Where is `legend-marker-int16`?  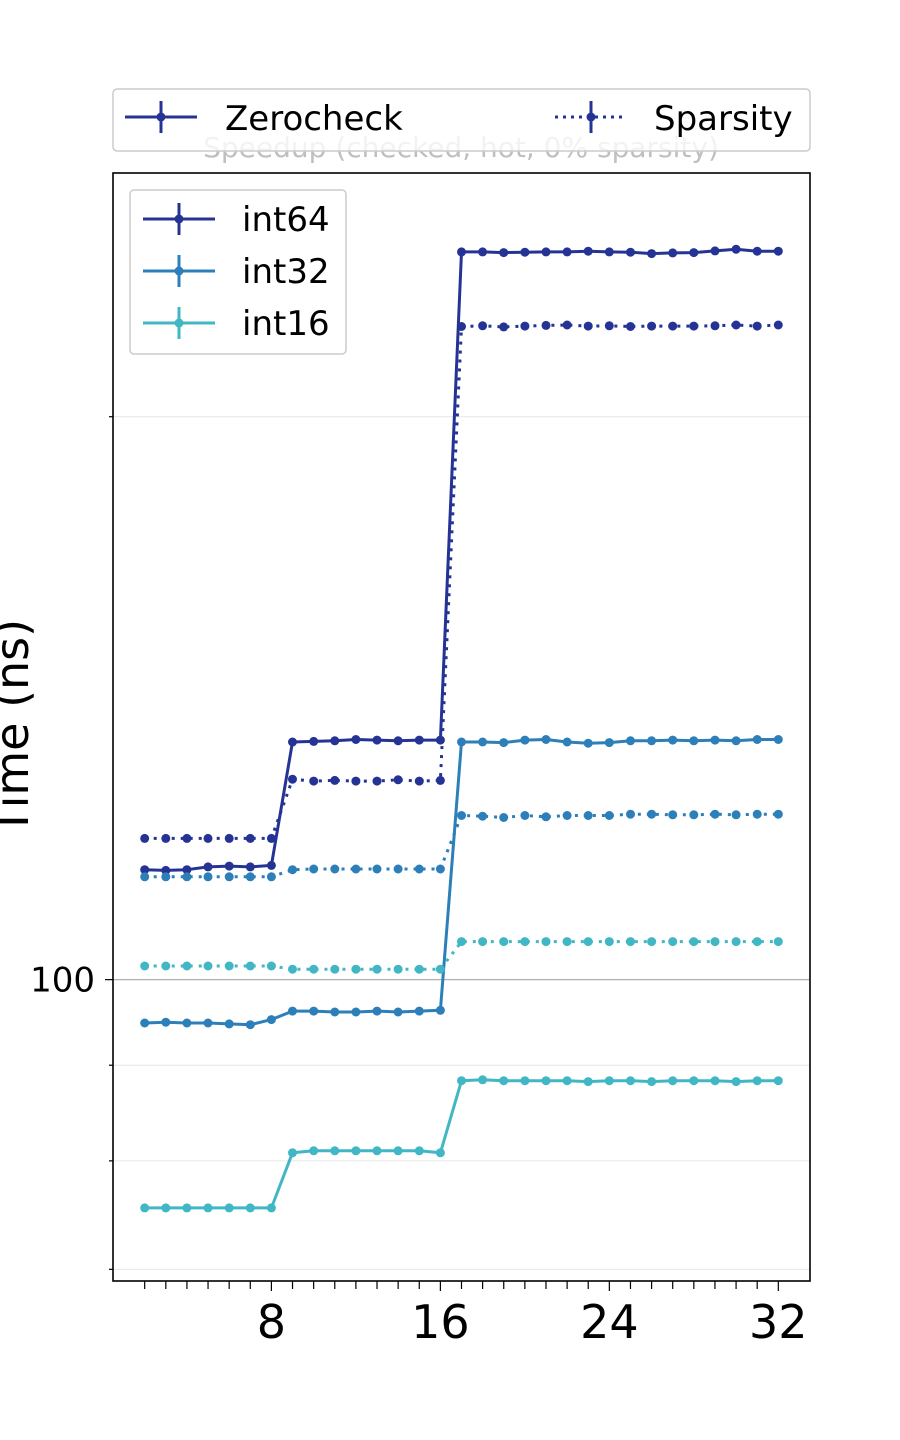
legend-marker-int16 is located at coordinates (179, 323).